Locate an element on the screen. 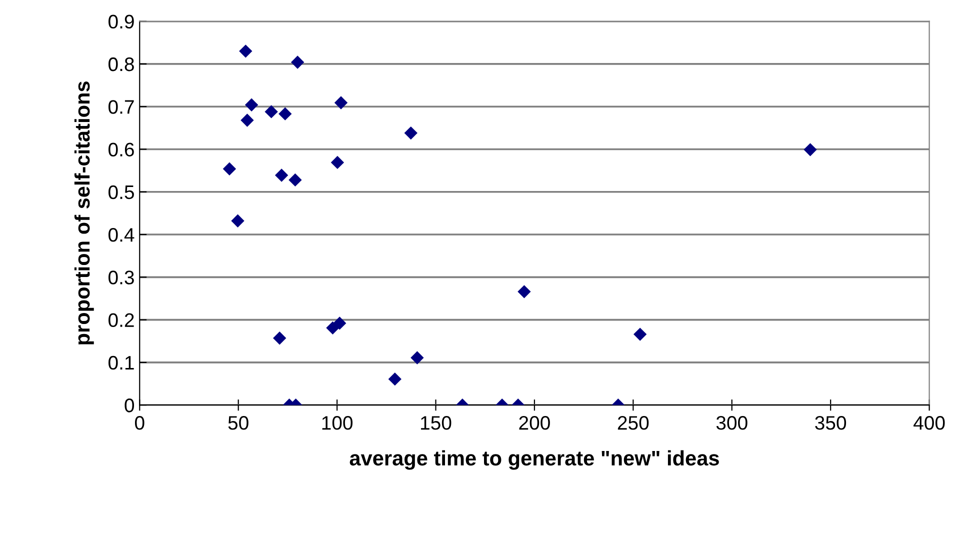  y-tick-label: 0 is located at coordinates (129, 405).